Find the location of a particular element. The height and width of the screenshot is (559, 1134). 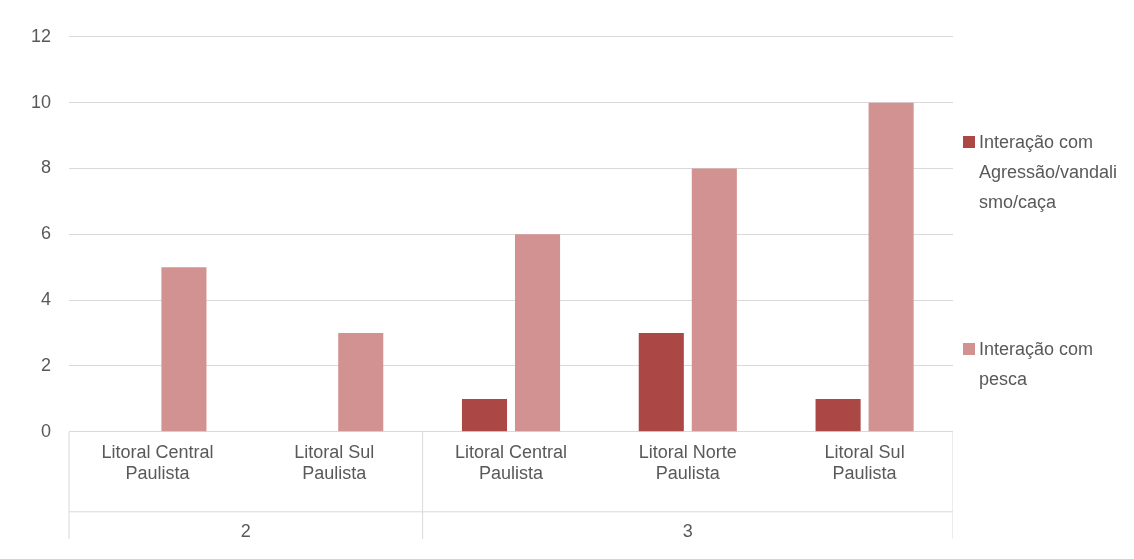

text: 3 is located at coordinates (687, 530).